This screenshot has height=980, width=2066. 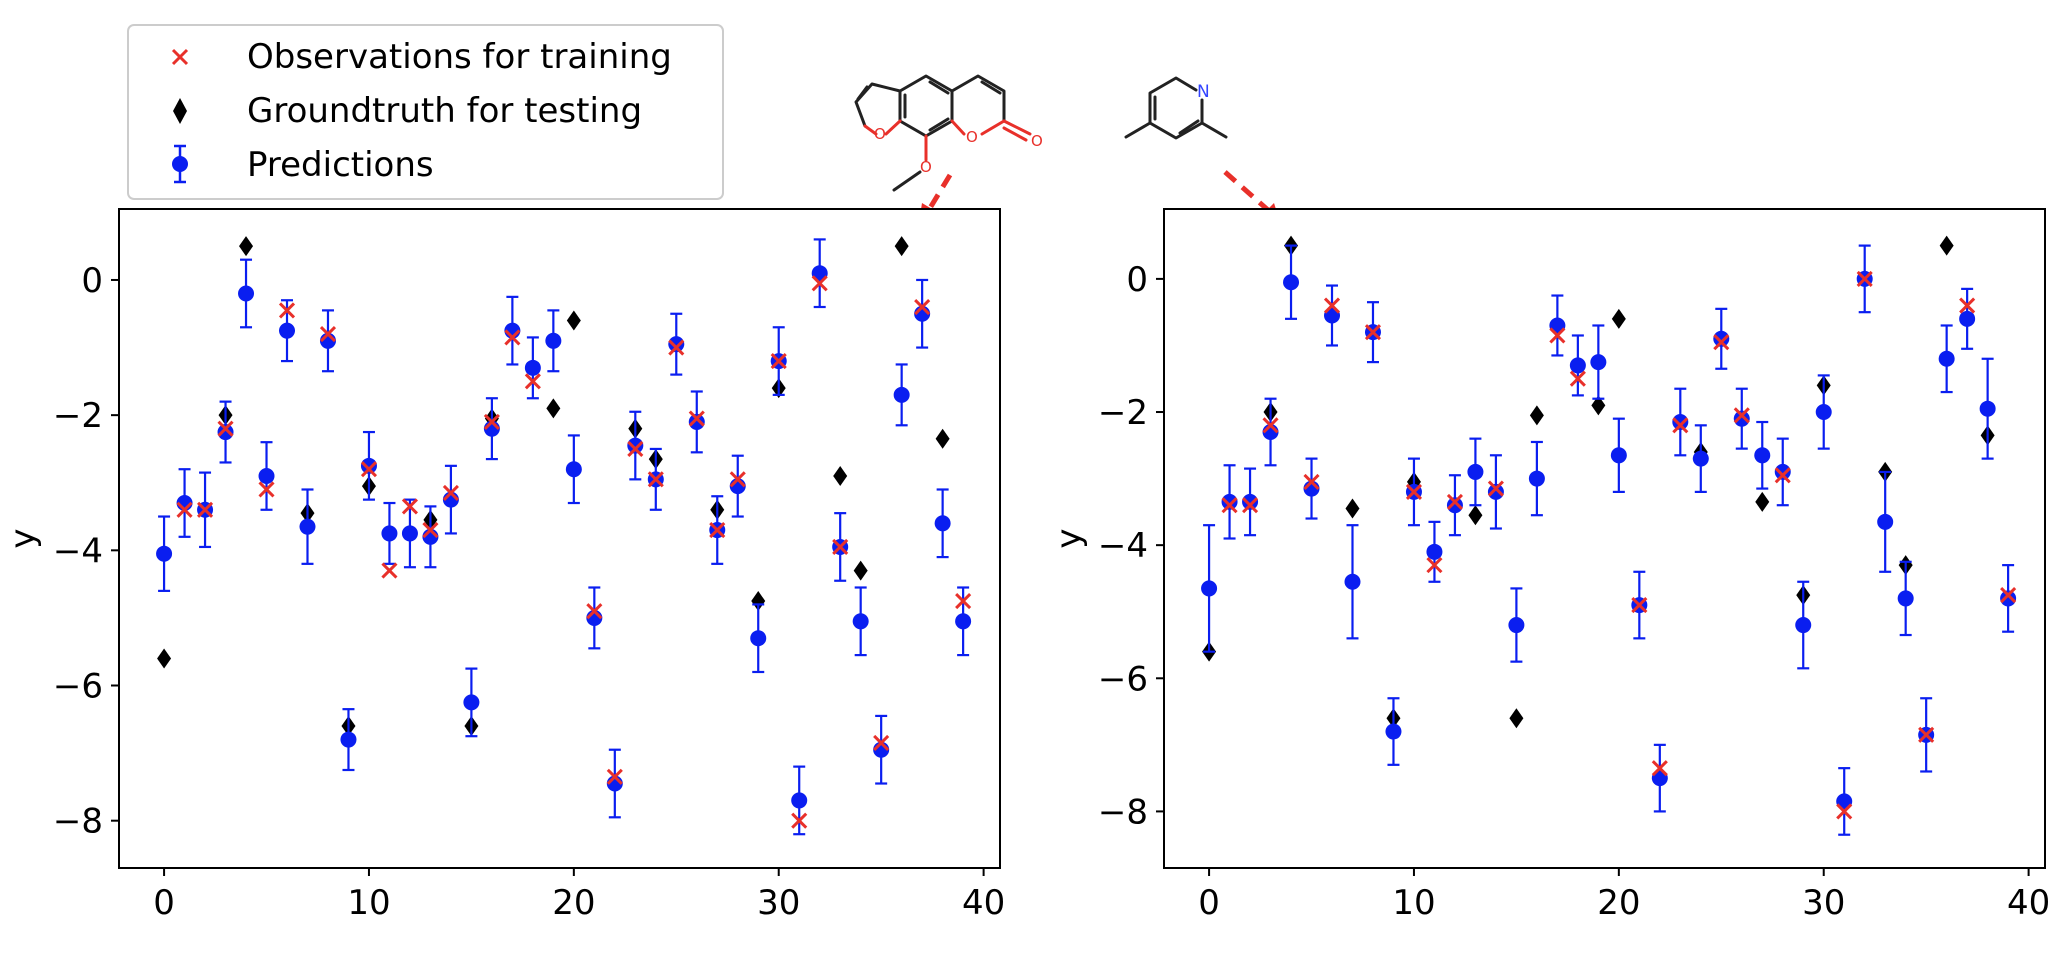 I want to click on y-tick-label: −4, so click(x=1123, y=546).